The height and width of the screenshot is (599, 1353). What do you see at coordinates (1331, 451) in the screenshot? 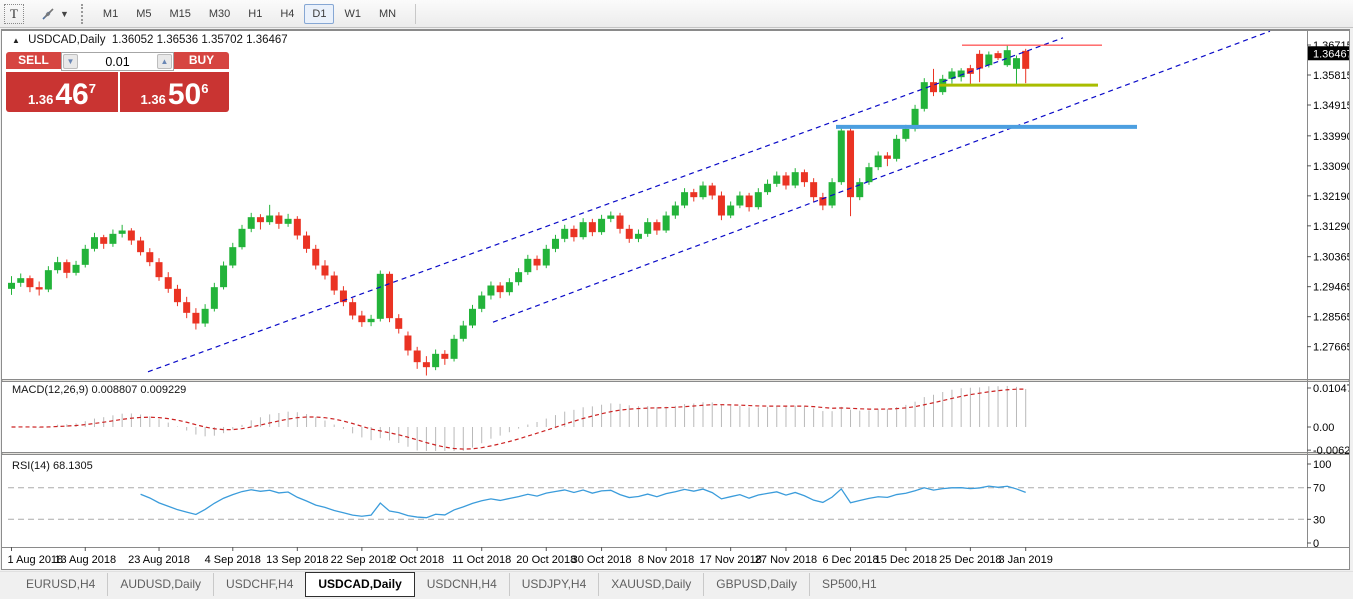
I see `macd-axis-label: -0.006218` at bounding box center [1331, 451].